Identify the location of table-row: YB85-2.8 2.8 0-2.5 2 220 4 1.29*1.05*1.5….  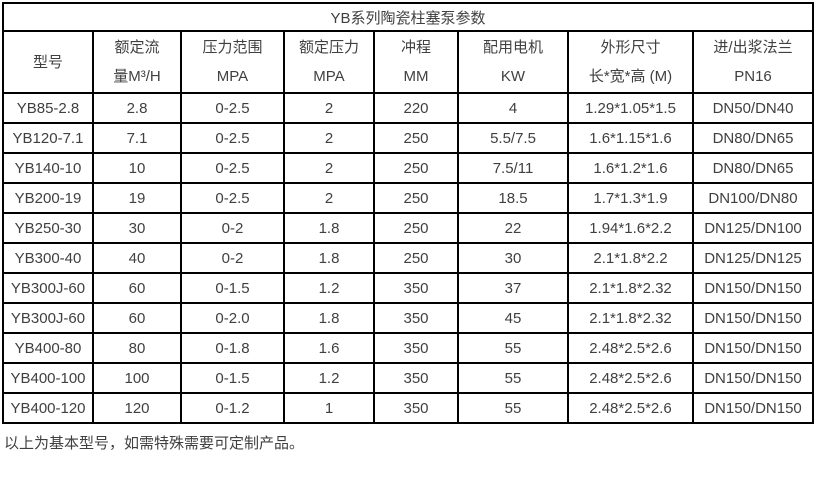
(408, 108).